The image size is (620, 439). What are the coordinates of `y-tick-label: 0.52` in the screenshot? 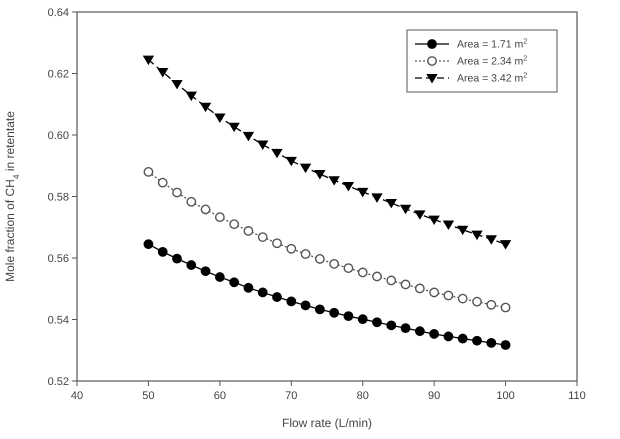 It's located at (58, 382).